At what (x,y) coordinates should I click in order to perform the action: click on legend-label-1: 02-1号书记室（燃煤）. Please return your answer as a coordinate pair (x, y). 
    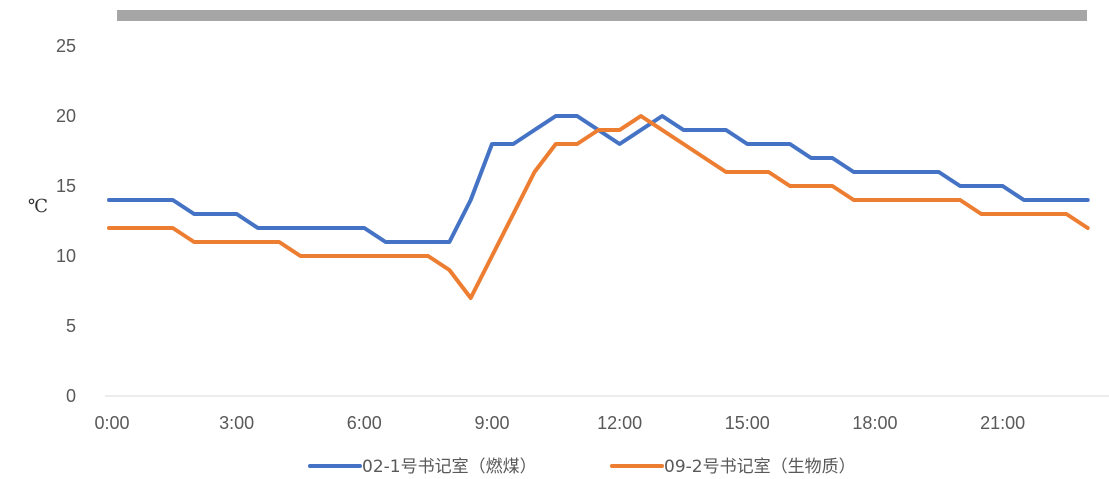
    Looking at the image, I should click on (449, 467).